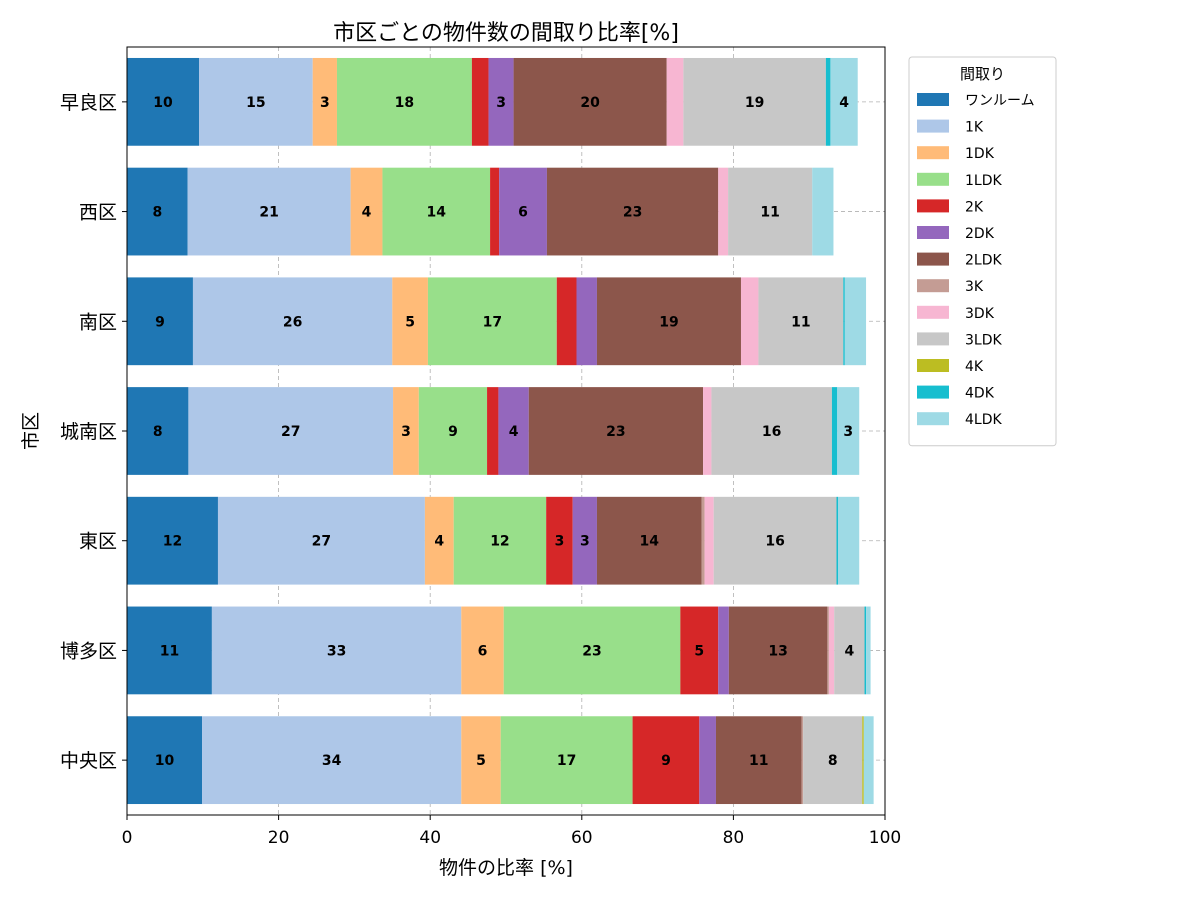 Image resolution: width=1200 pixels, height=900 pixels. Describe the element at coordinates (590, 103) in the screenshot. I see `bar-value-label: 20` at that location.